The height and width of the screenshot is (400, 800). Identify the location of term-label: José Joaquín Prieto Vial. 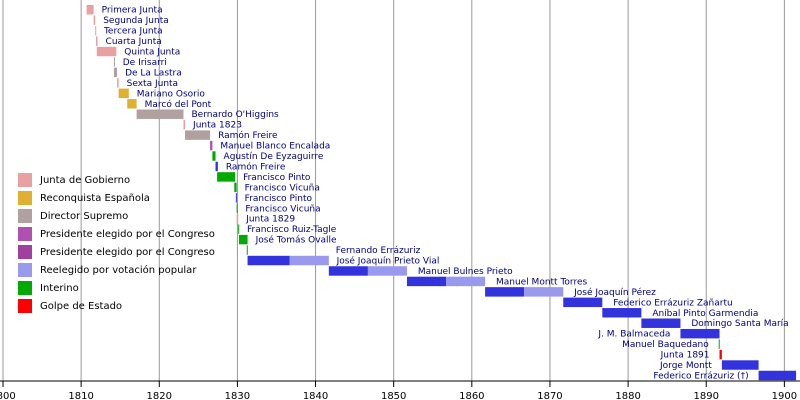
(388, 261).